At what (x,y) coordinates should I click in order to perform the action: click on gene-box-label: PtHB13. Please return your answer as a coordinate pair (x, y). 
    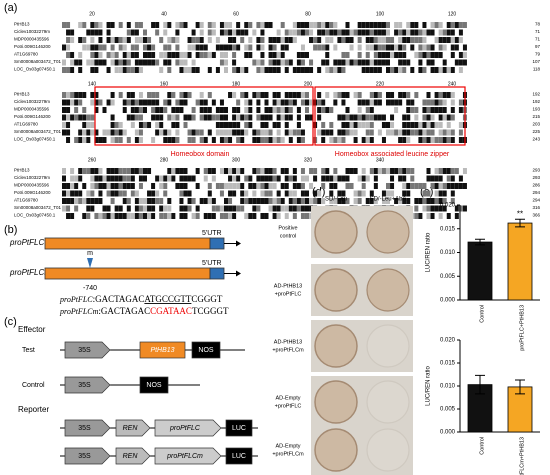
    Looking at the image, I should click on (162, 350).